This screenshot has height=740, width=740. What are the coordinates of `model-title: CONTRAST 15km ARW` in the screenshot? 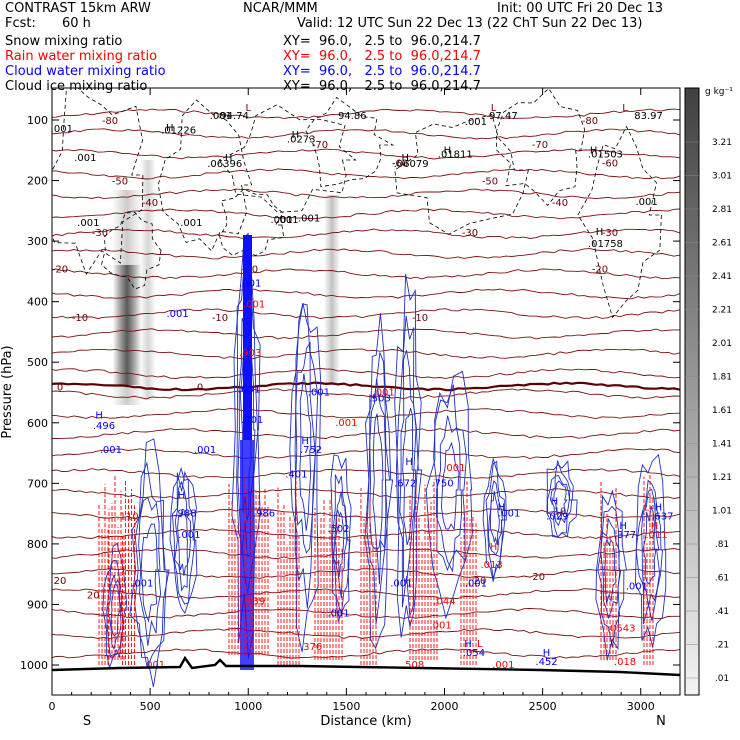 It's located at (78, 8).